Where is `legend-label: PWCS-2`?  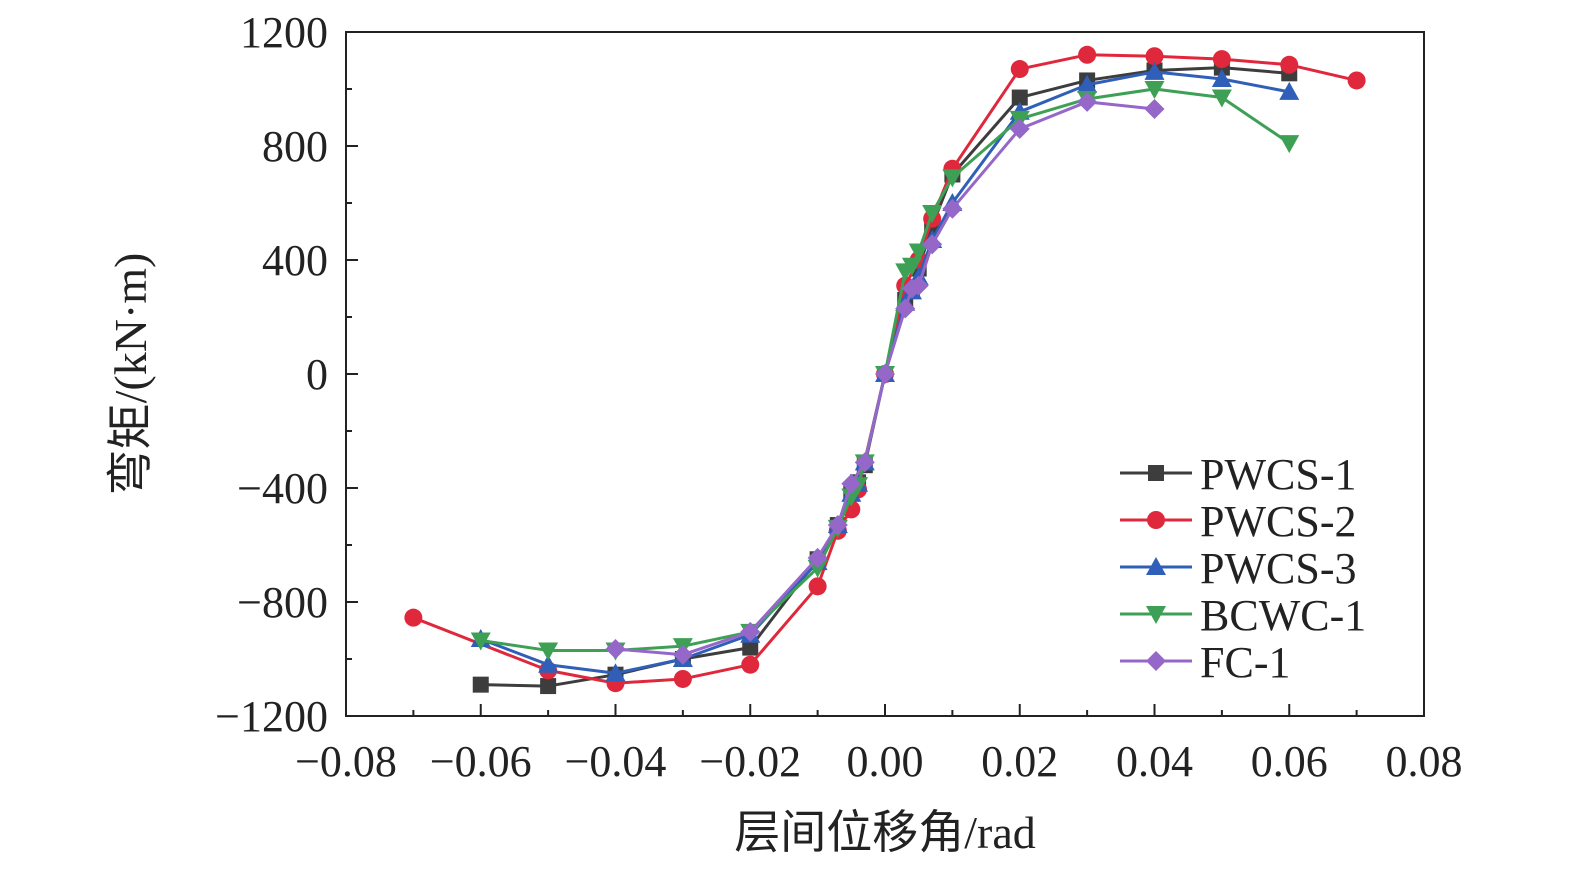
legend-label: PWCS-2 is located at coordinates (1278, 521).